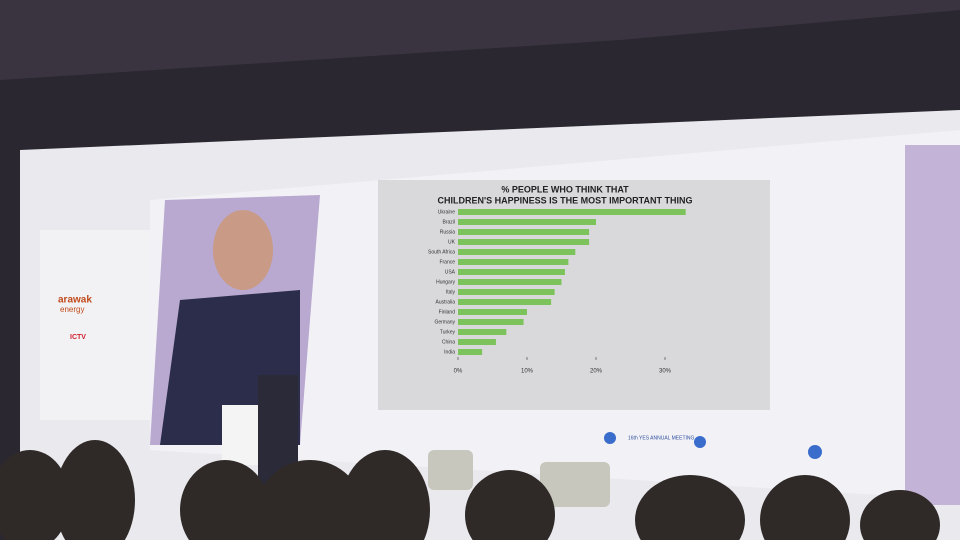  I want to click on y-tick-label: Brazil, so click(448, 222).